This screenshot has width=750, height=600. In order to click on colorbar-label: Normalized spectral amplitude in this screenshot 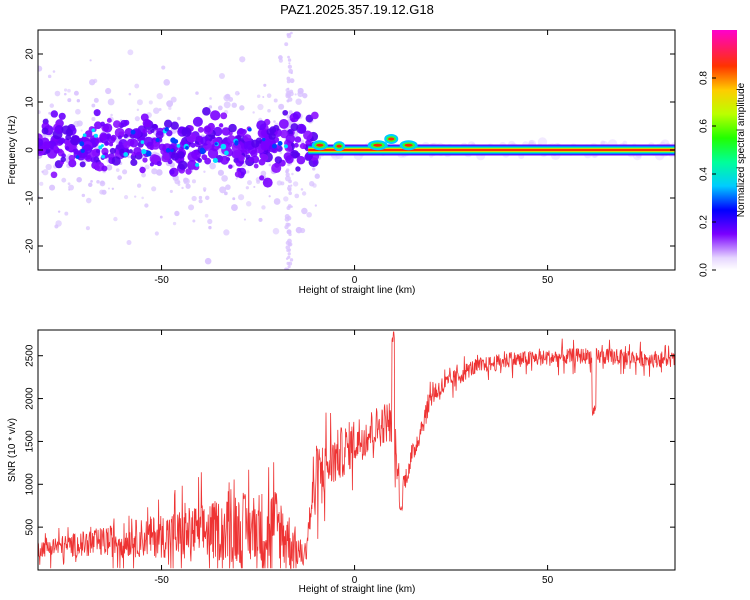, I will do `click(741, 149)`.